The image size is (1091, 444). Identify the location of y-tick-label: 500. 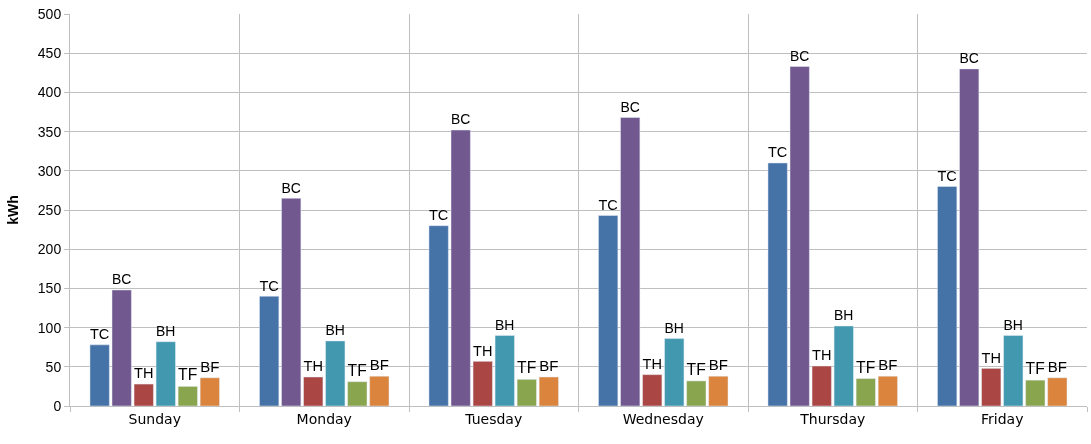
(49, 13).